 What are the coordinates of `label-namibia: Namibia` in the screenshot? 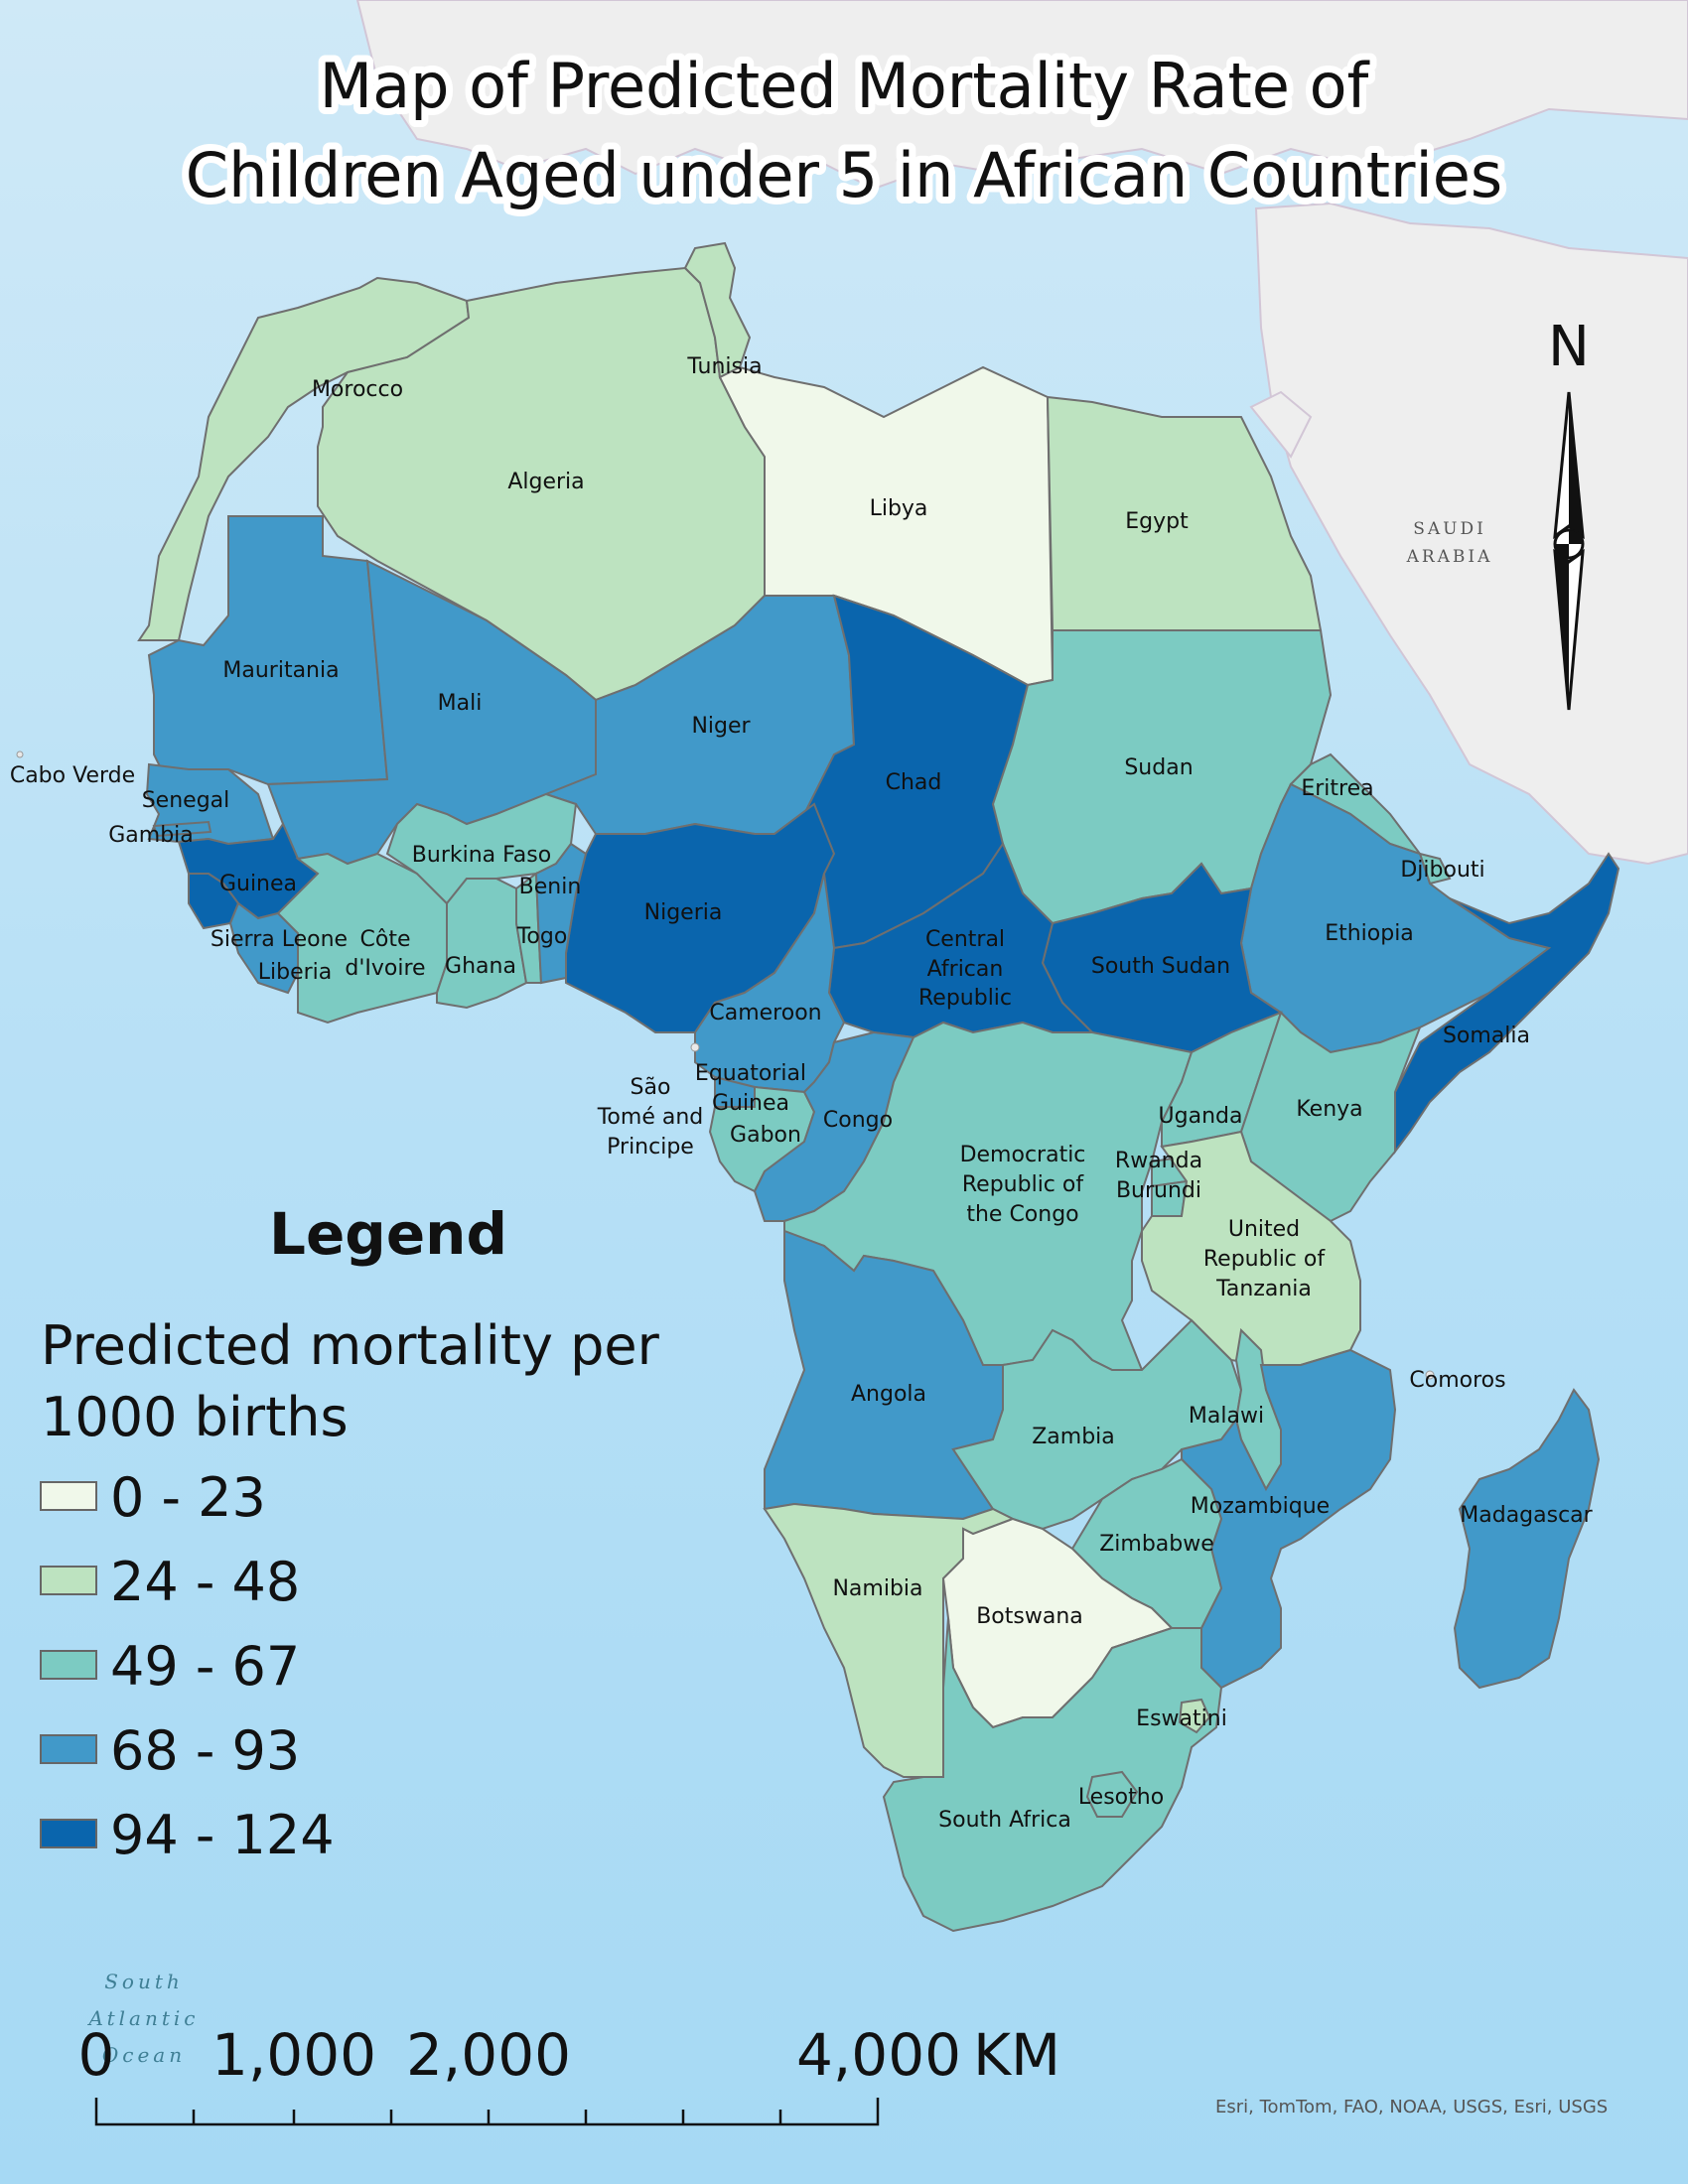 It's located at (877, 1588).